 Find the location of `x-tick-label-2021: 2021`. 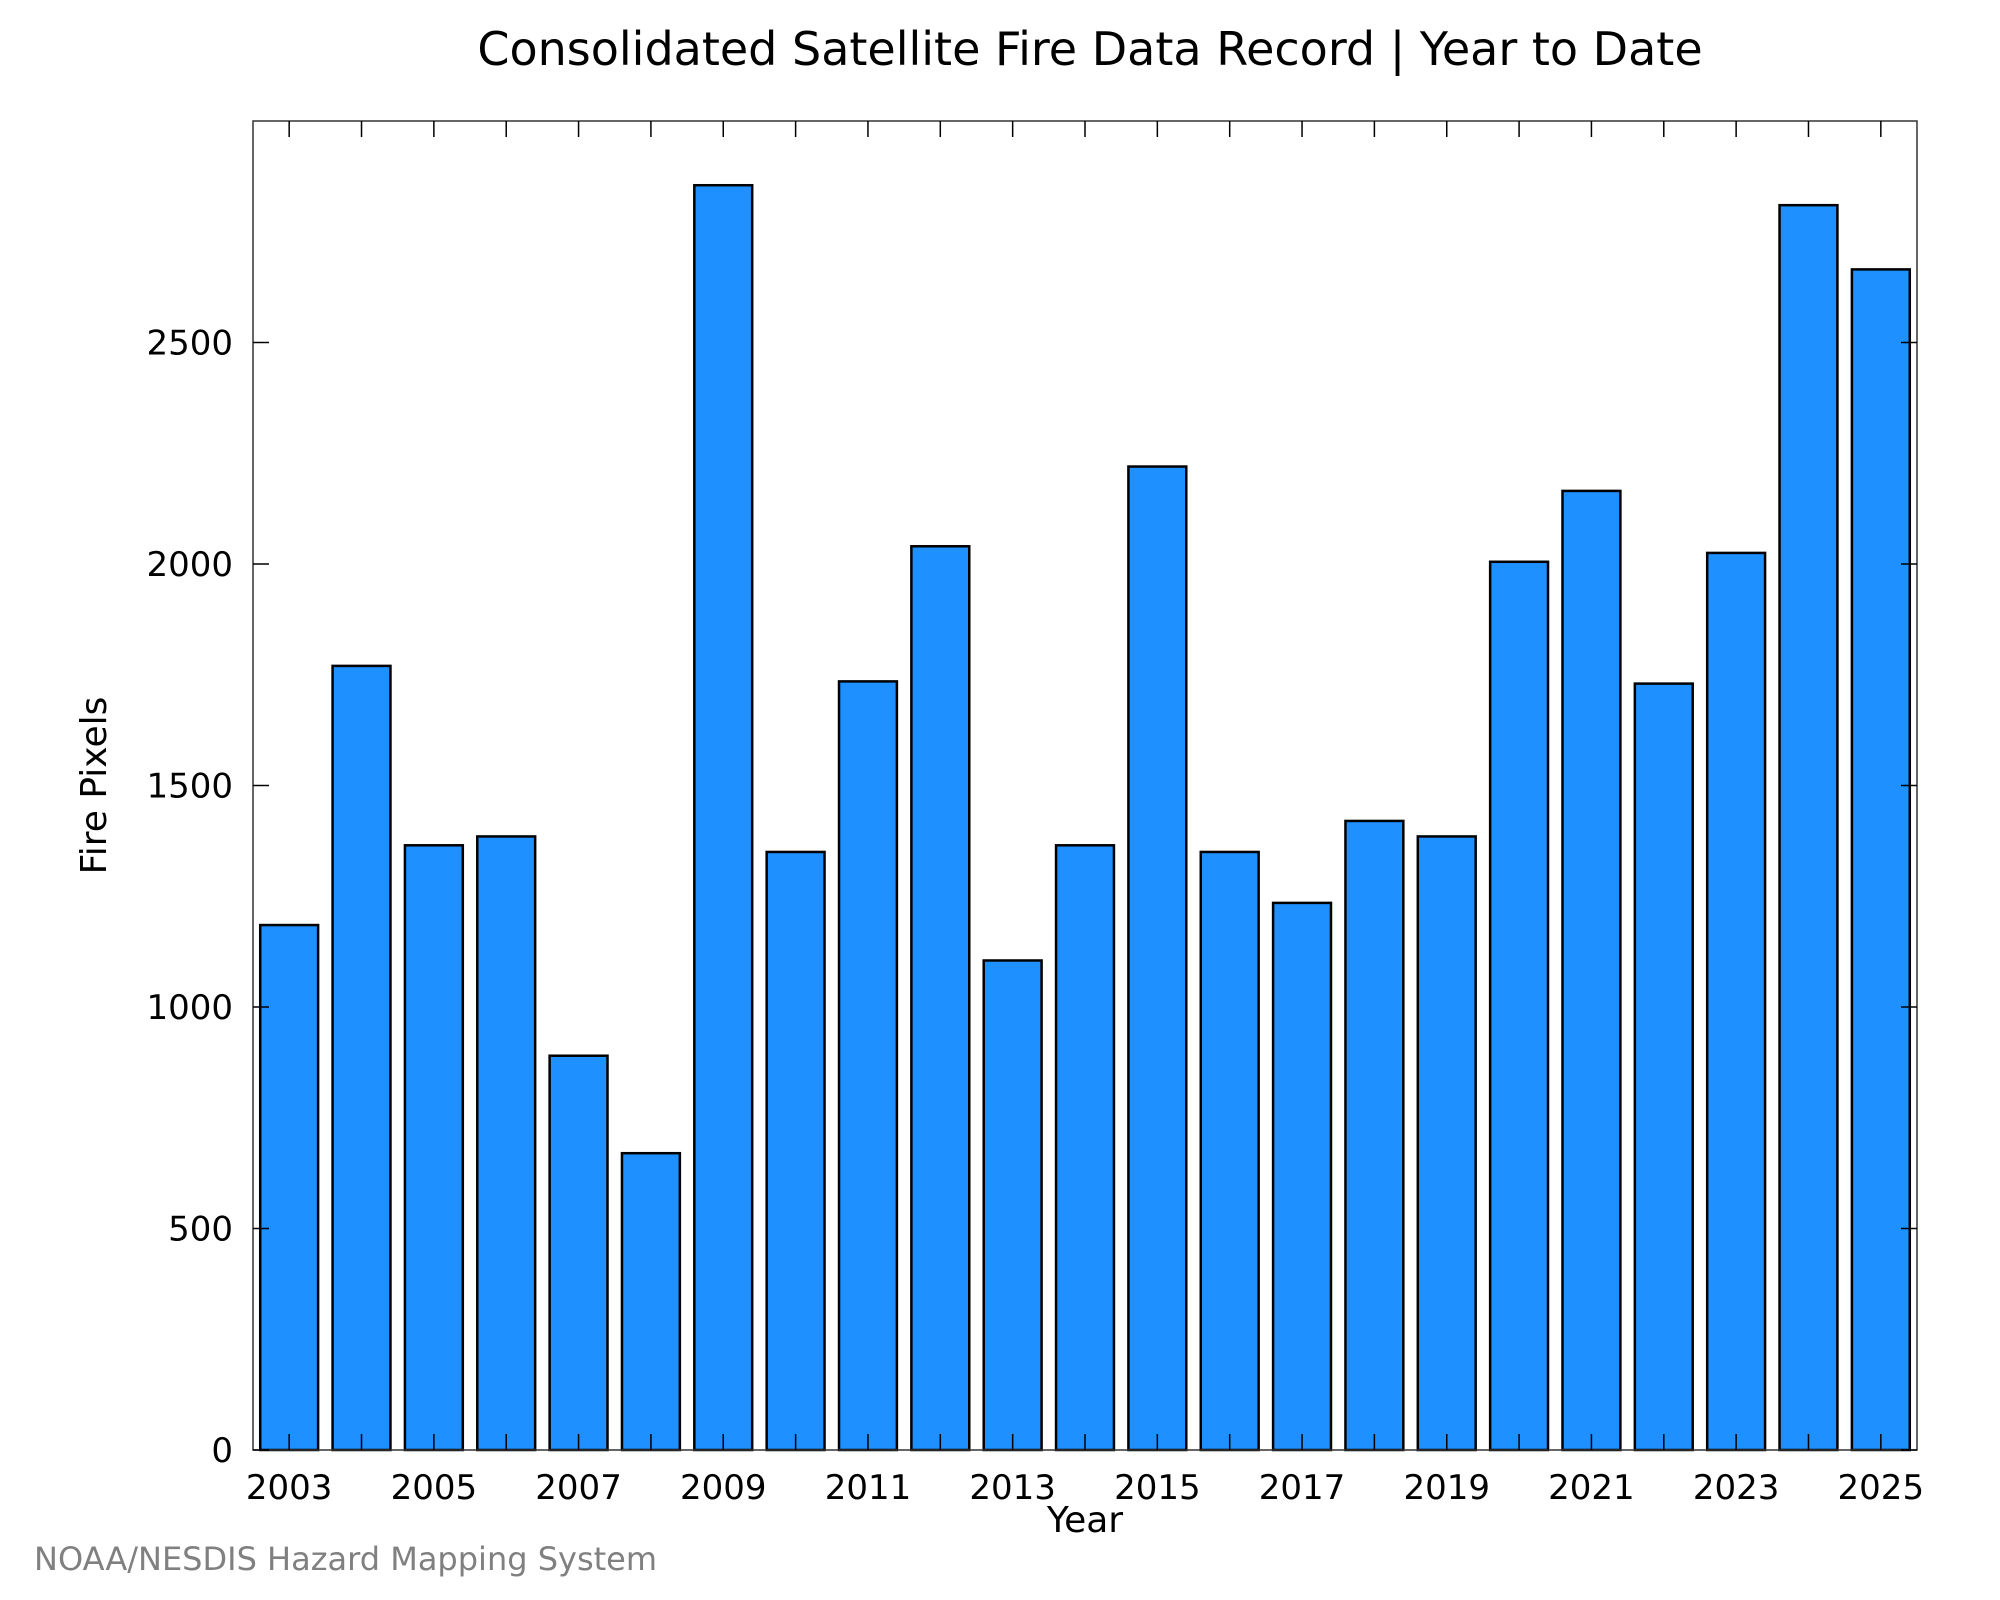

x-tick-label-2021: 2021 is located at coordinates (1591, 1488).